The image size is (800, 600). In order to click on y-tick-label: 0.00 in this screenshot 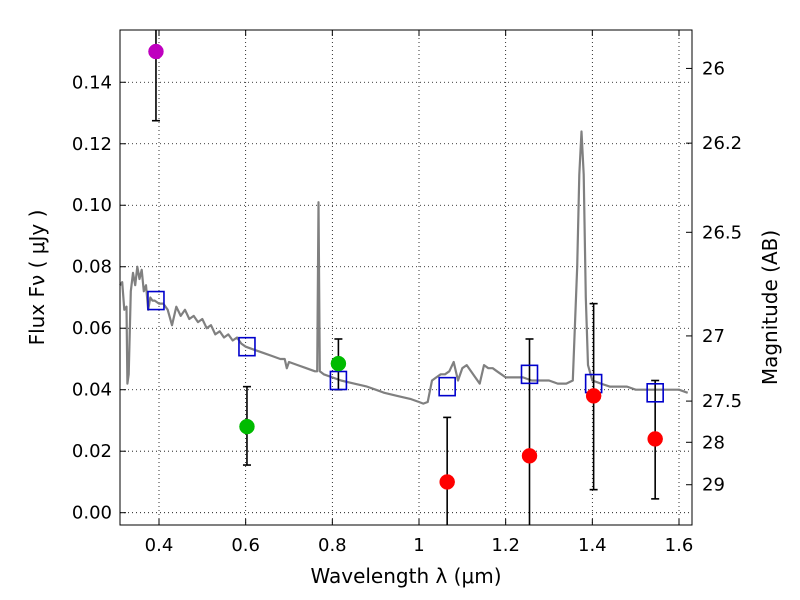, I will do `click(92, 513)`.